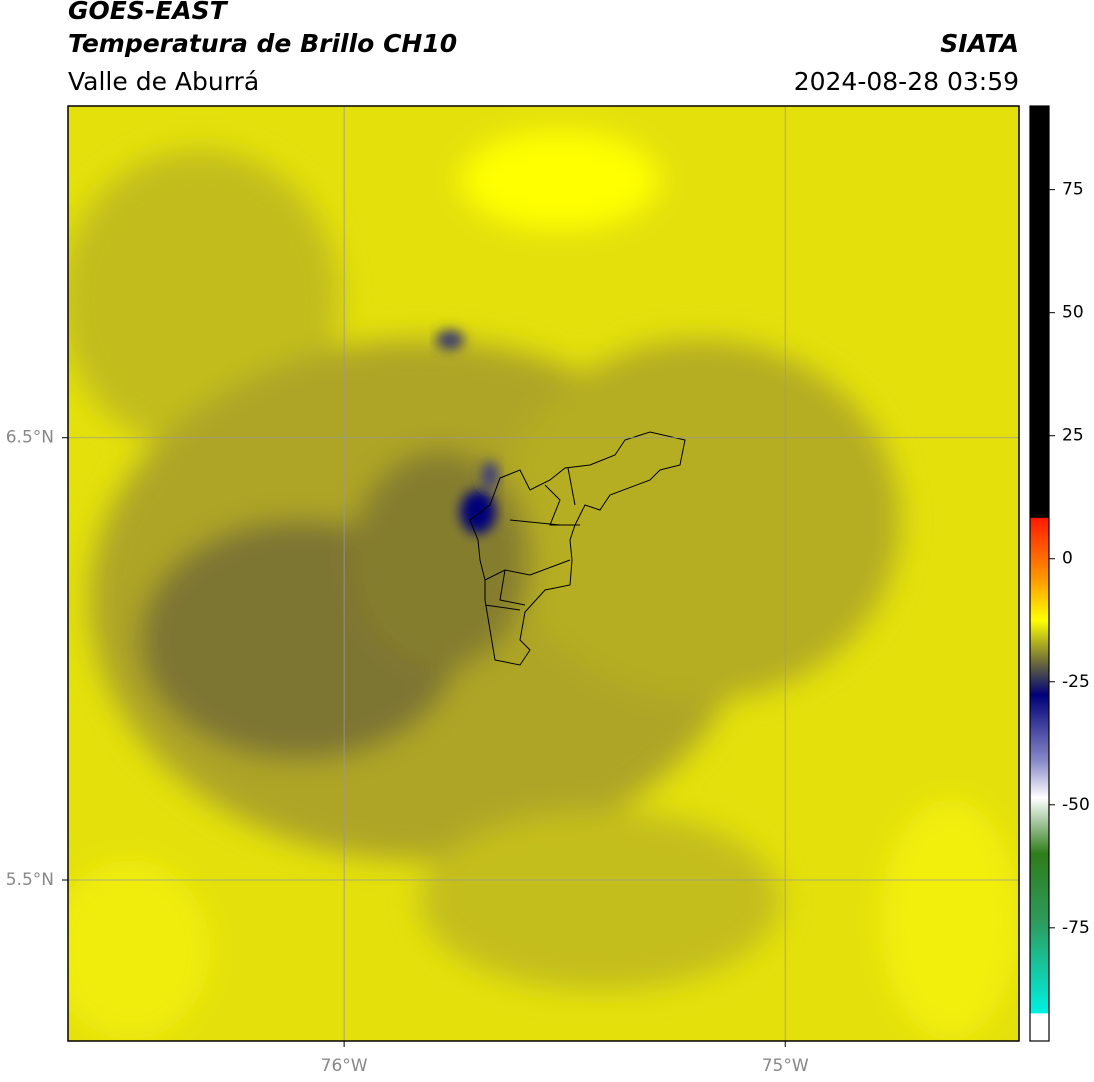 The image size is (1094, 1082). I want to click on subtitle: Temperatura de Brillo CH10, so click(262, 43).